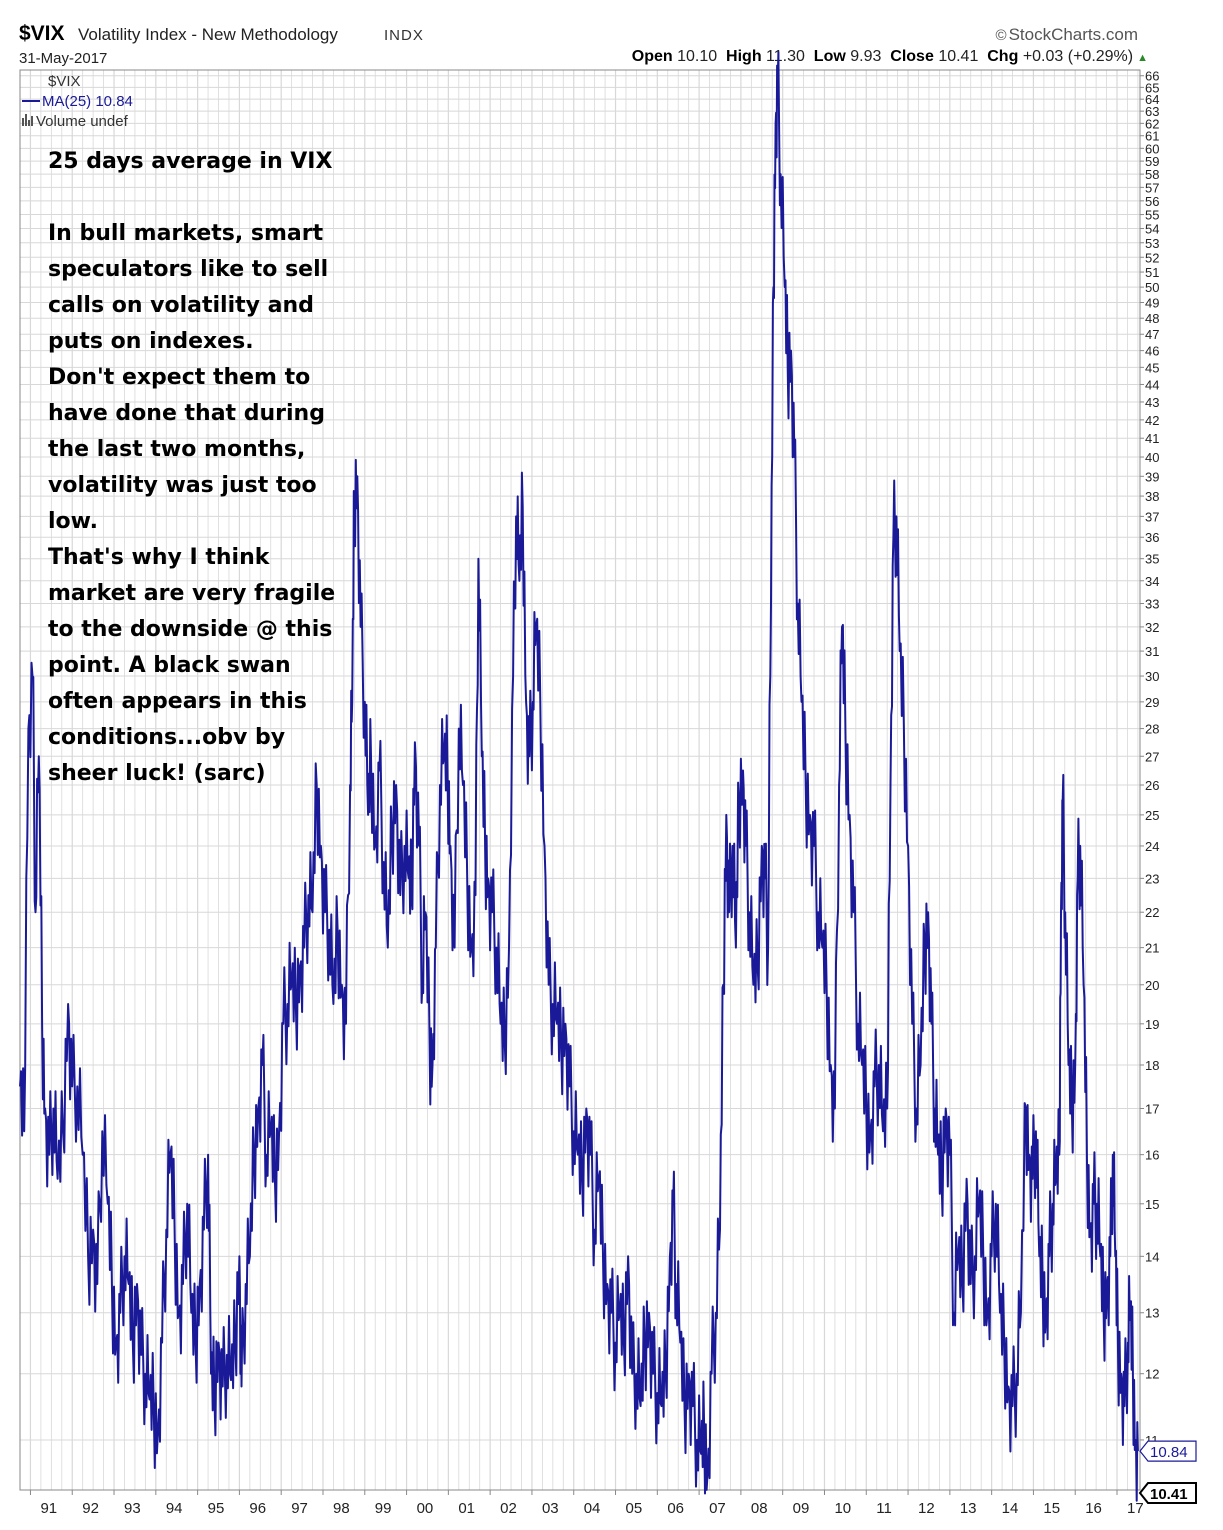 Image resolution: width=1223 pixels, height=1530 pixels. Describe the element at coordinates (1051, 1508) in the screenshot. I see `x-tick-label: 15` at that location.